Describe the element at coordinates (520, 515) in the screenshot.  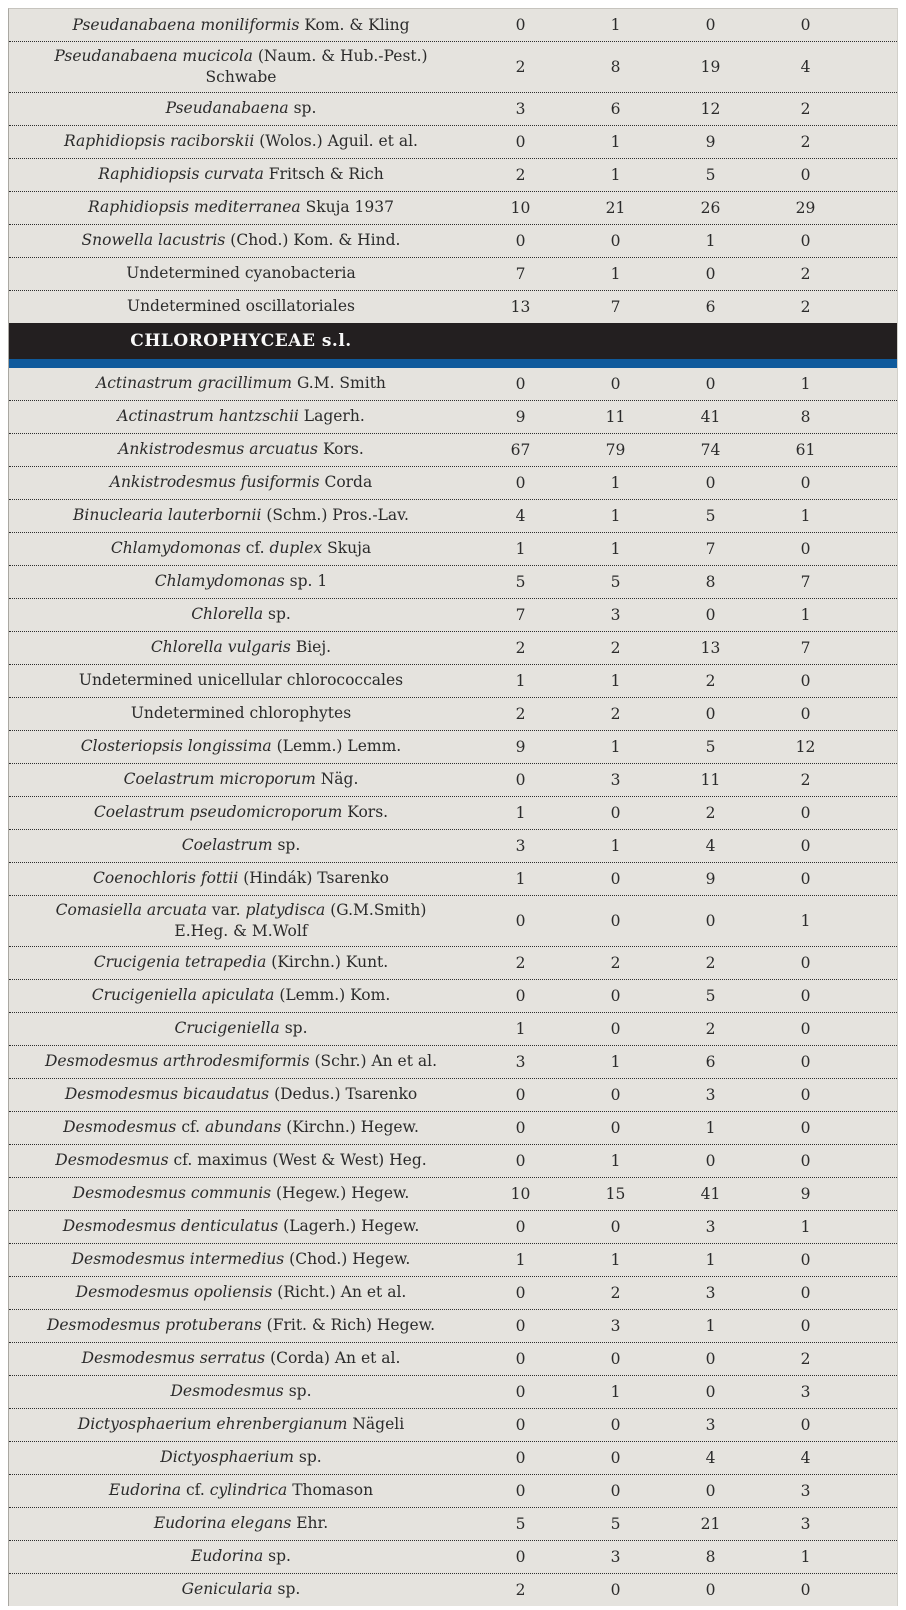
I see `count-value-cell: 4` at that location.